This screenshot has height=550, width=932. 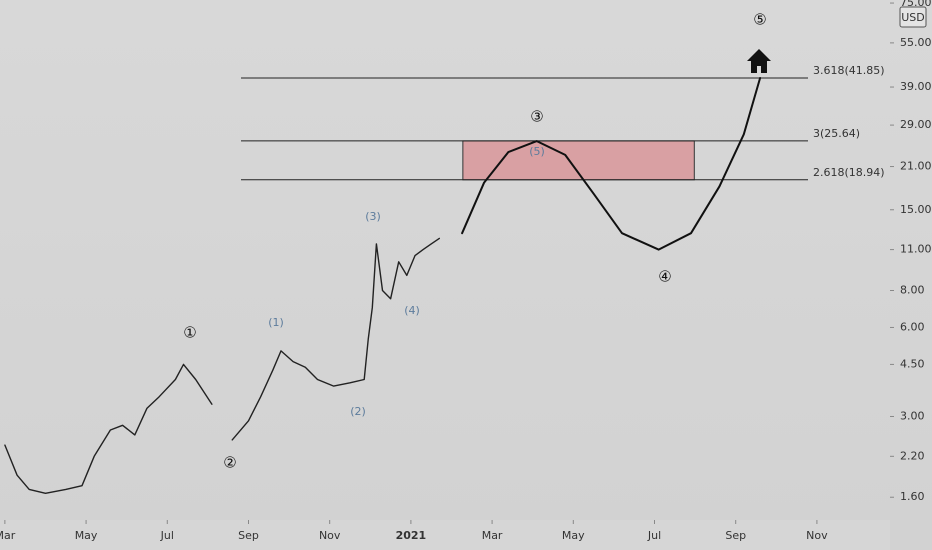 What do you see at coordinates (229, 463) in the screenshot?
I see `wave-label: ②` at bounding box center [229, 463].